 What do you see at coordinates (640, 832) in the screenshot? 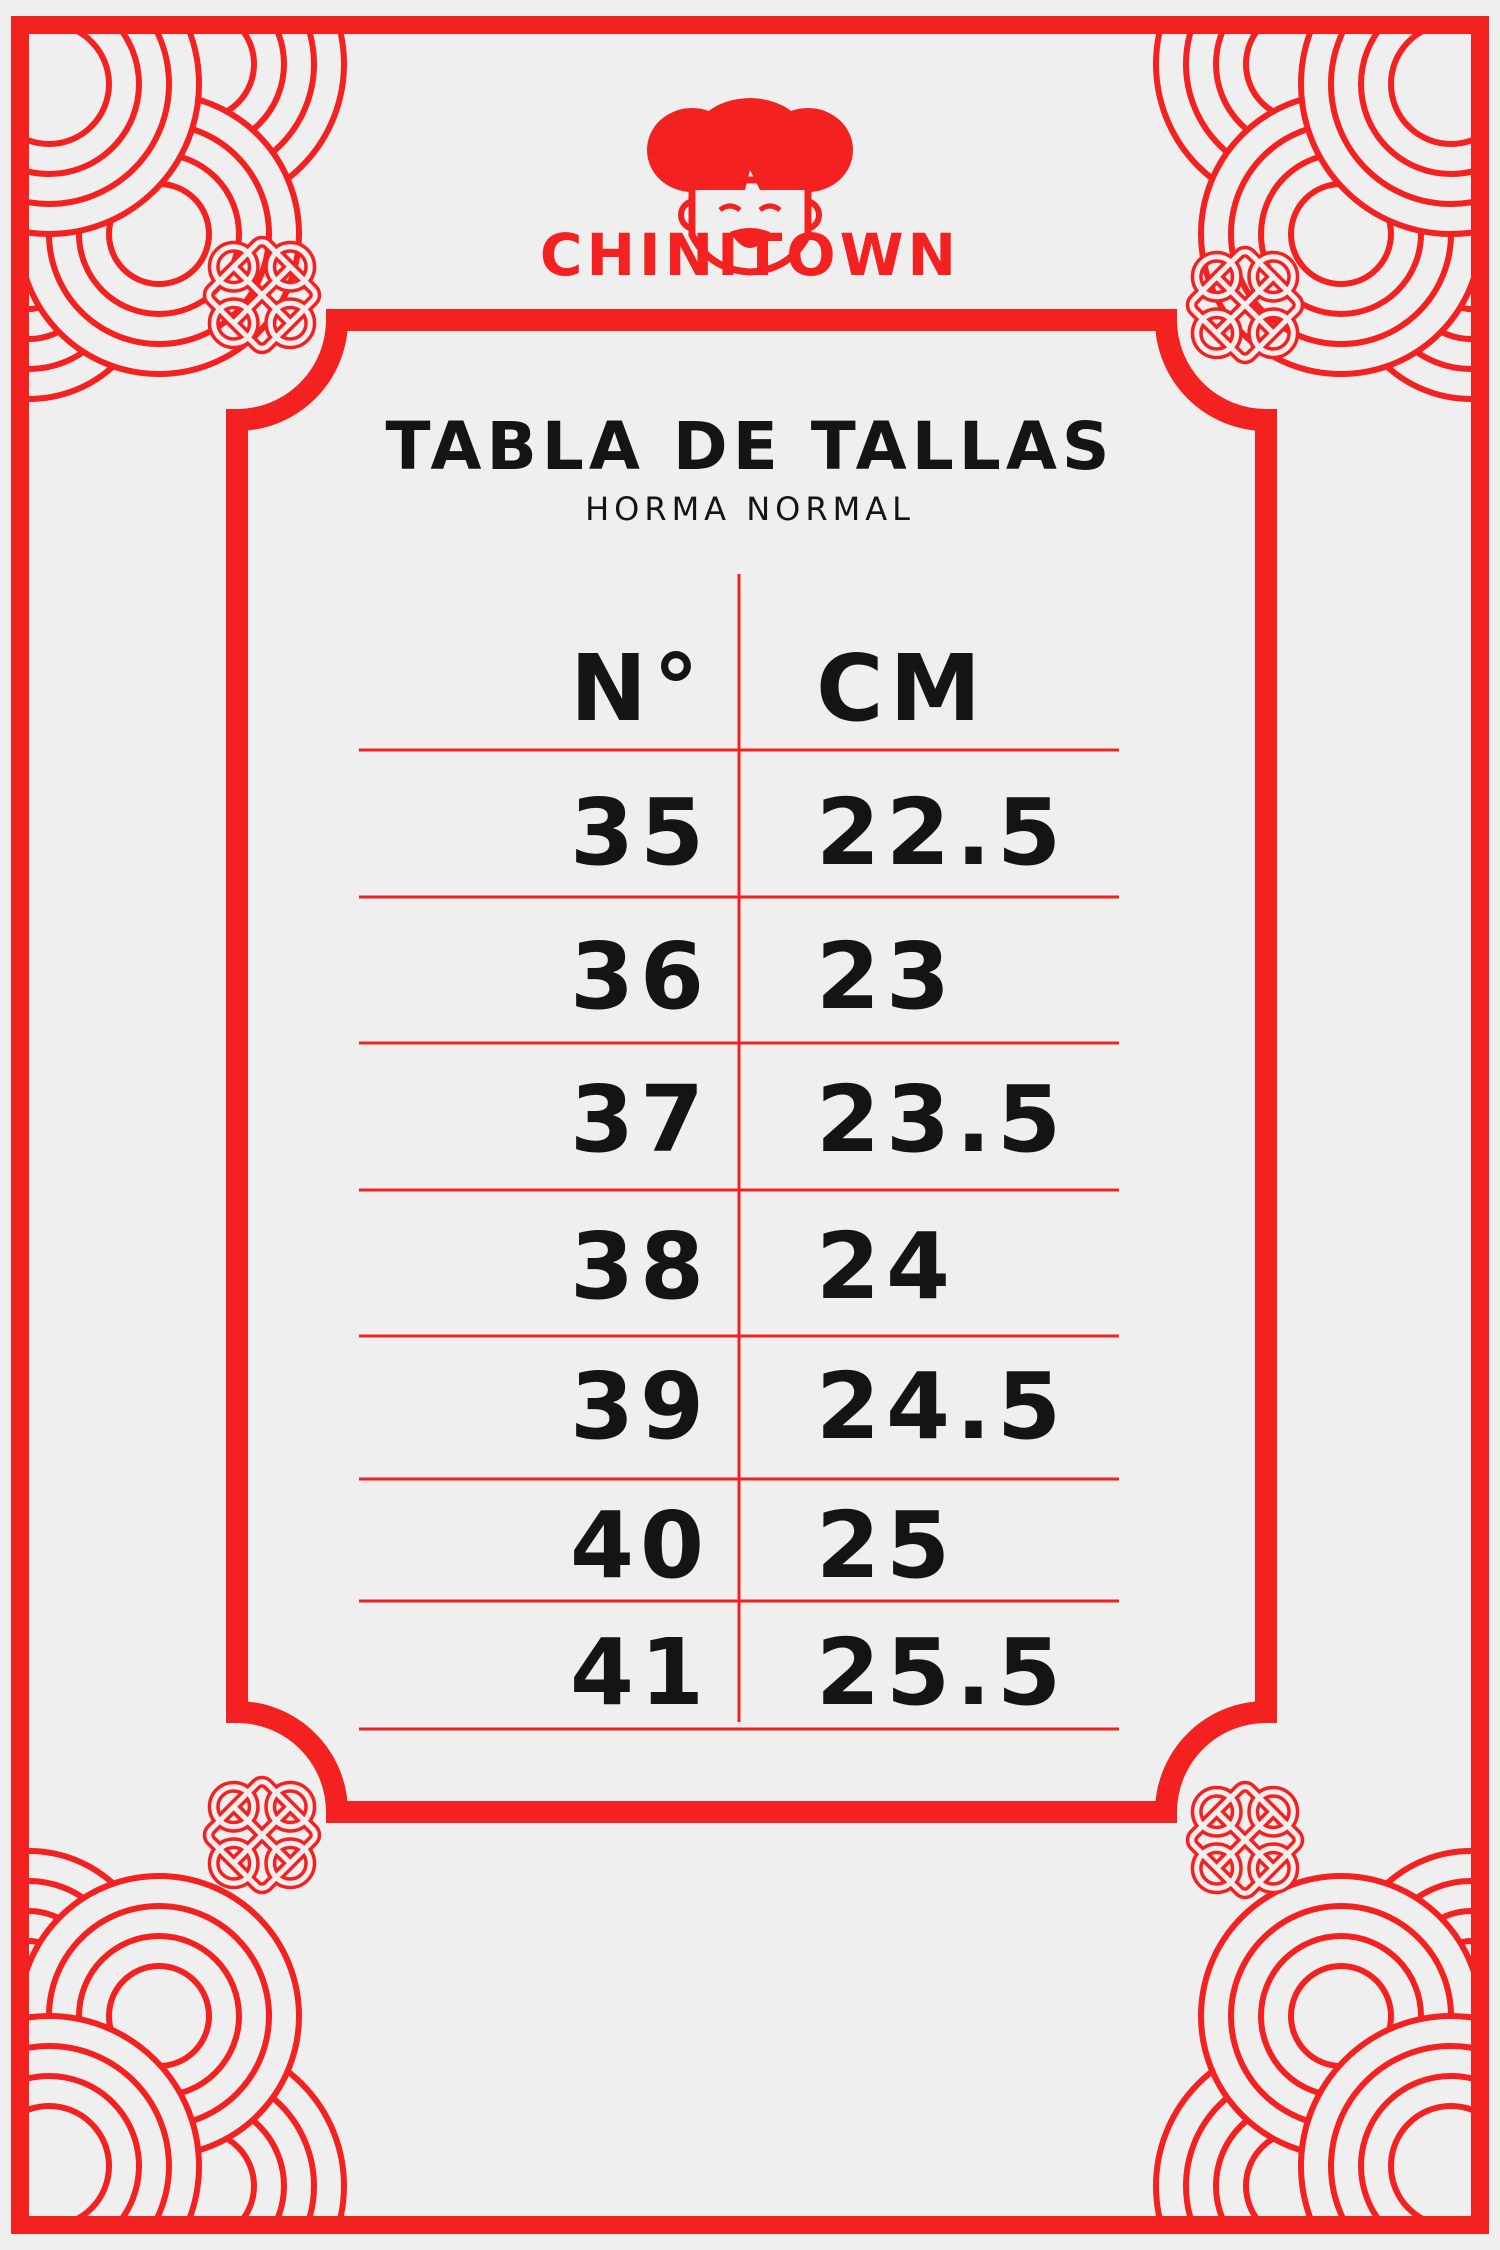
I see `size-cell: 35` at bounding box center [640, 832].